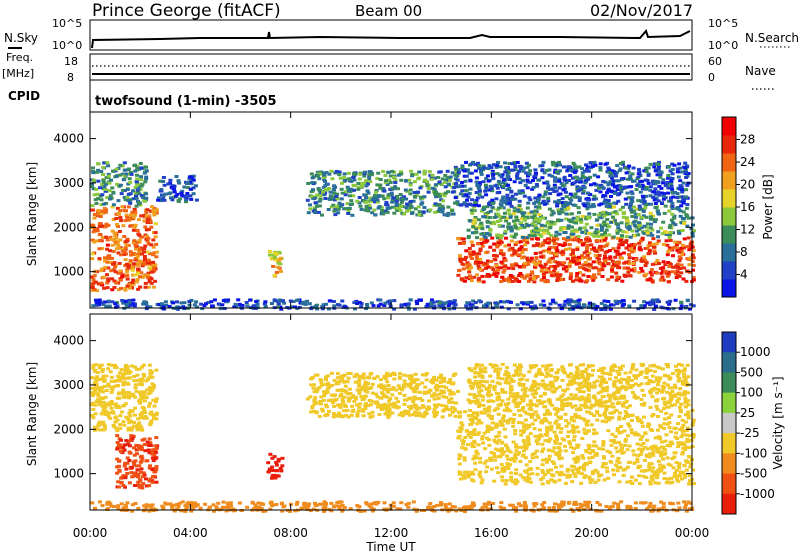 Image resolution: width=800 pixels, height=554 pixels. What do you see at coordinates (389, 70) in the screenshot?
I see `freq-panel: Freq. [MHz] 18 8 60 0 Nave` at bounding box center [389, 70].